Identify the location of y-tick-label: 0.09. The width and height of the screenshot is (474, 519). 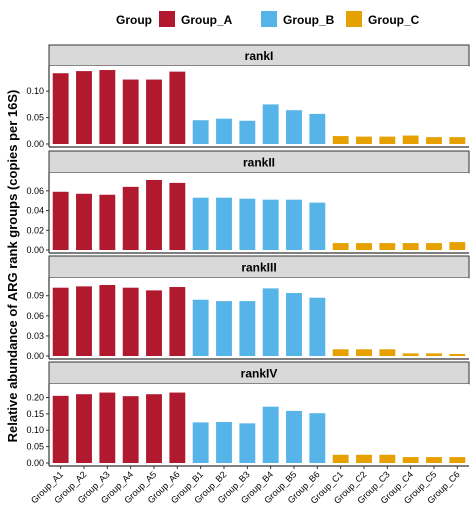
(35, 296).